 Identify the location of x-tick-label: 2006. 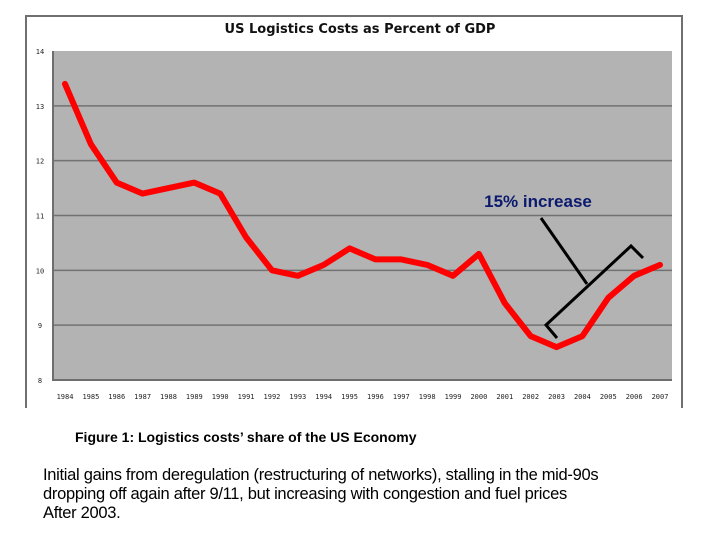
(634, 397).